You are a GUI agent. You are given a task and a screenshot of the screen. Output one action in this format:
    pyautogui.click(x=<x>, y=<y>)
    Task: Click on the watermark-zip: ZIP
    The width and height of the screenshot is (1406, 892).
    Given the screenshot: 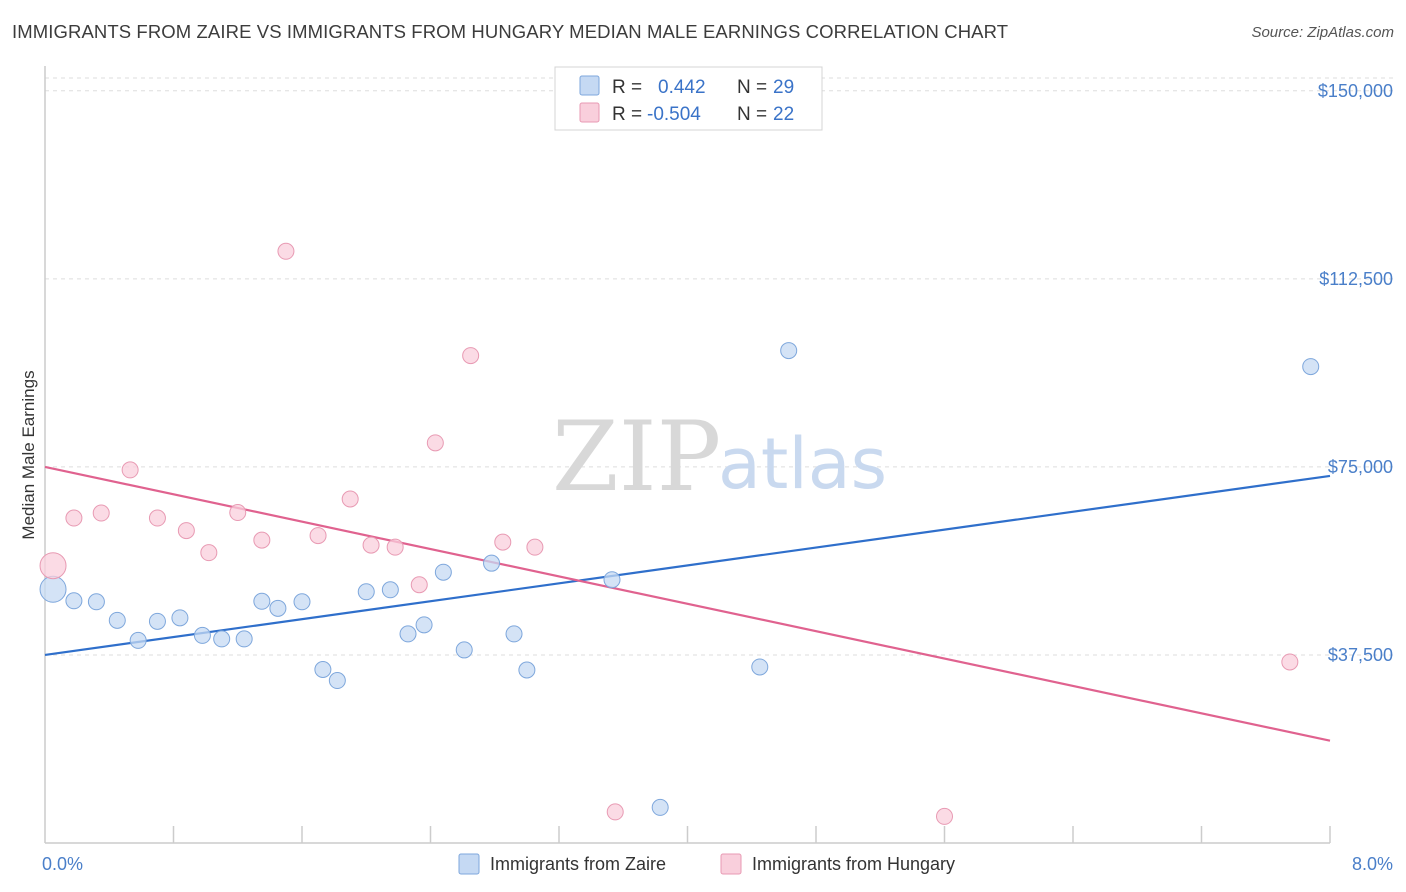 What is the action you would take?
    pyautogui.click(x=636, y=457)
    